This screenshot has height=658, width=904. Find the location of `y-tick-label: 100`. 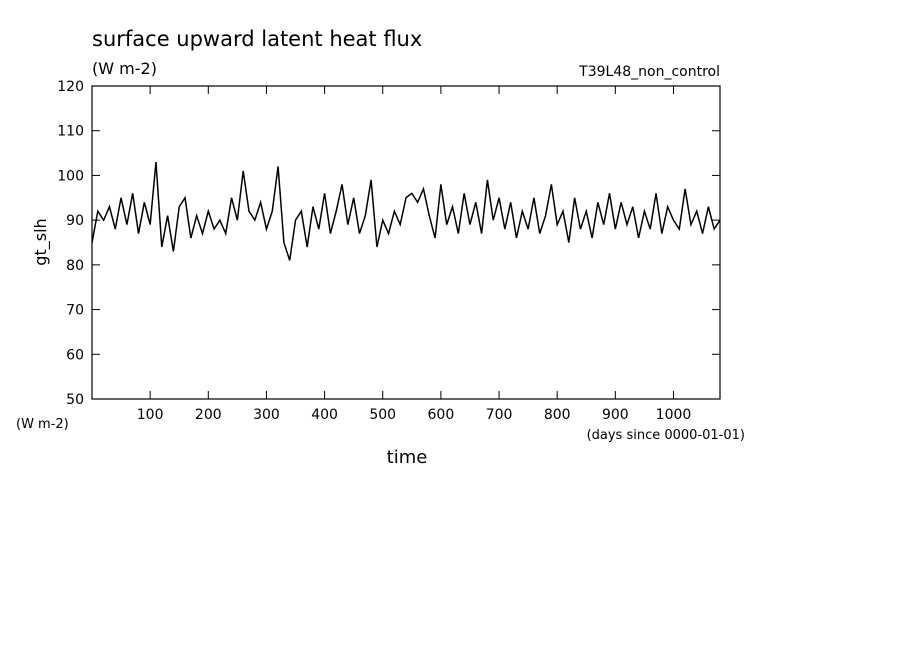

y-tick-label: 100 is located at coordinates (70, 176).